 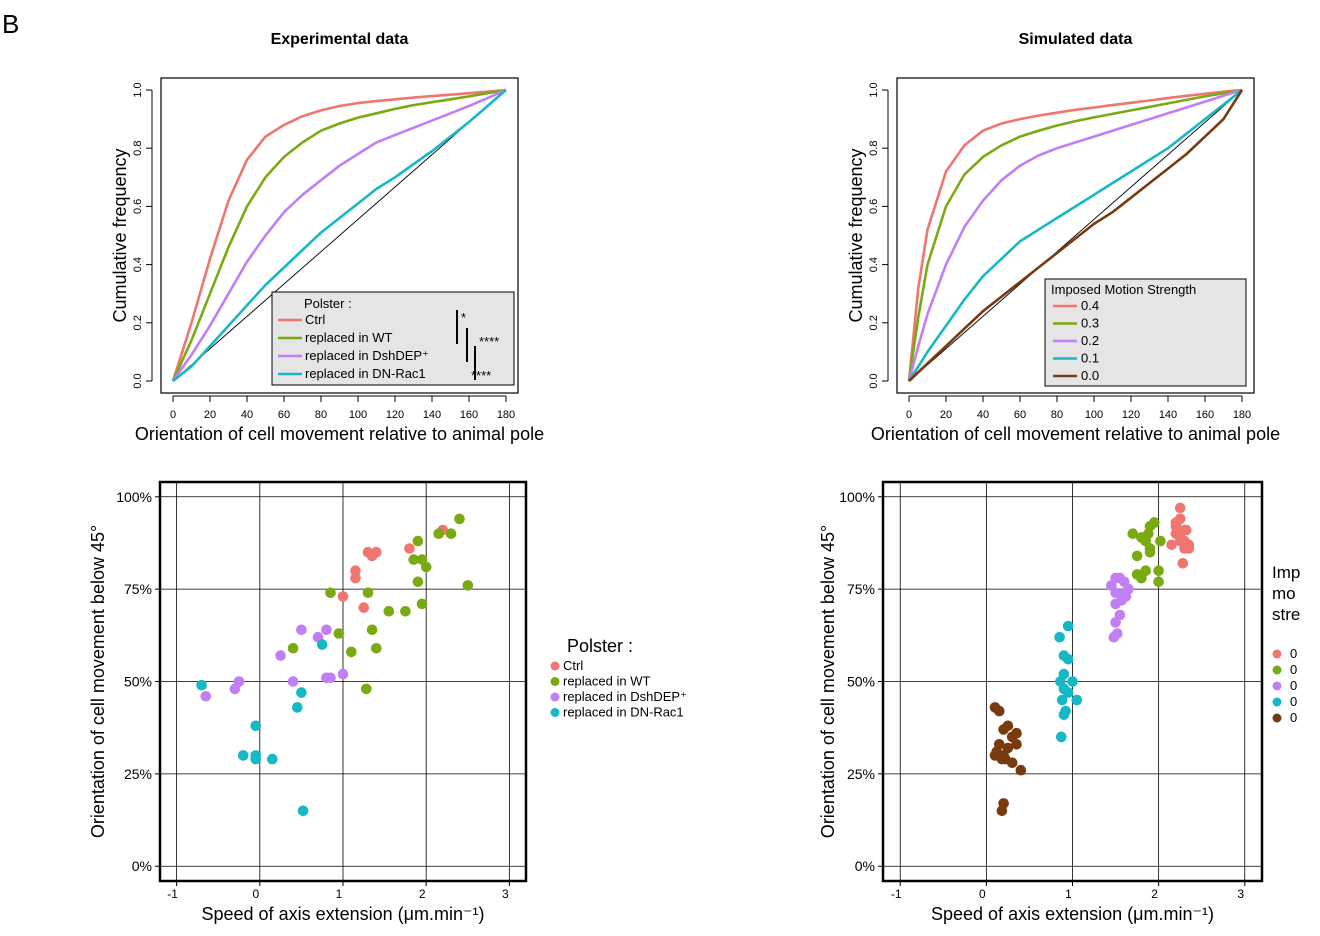 I want to click on y-tick-label: 0.2, so click(x=874, y=322).